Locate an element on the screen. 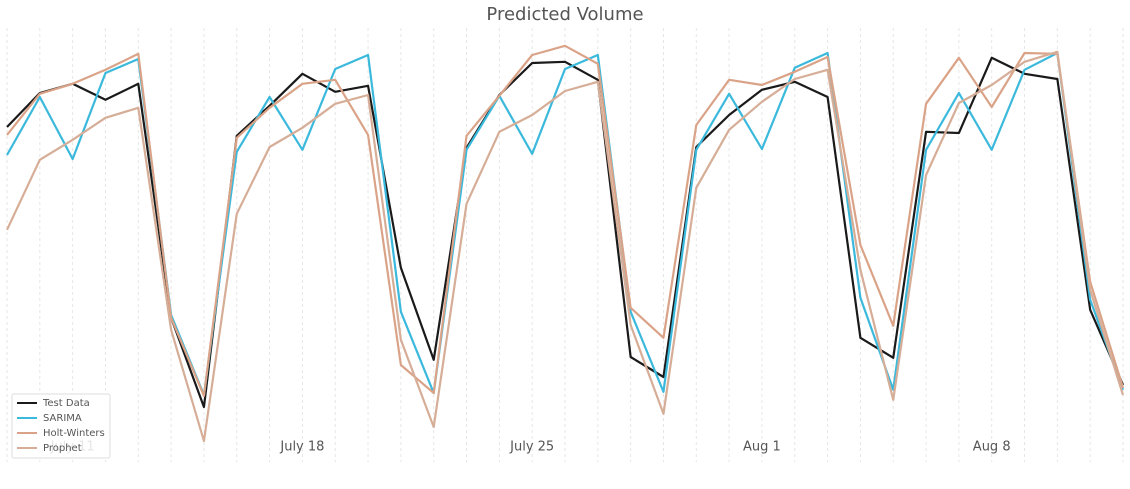 This screenshot has width=1130, height=489. legend-label: Holt-Winters is located at coordinates (74, 433).